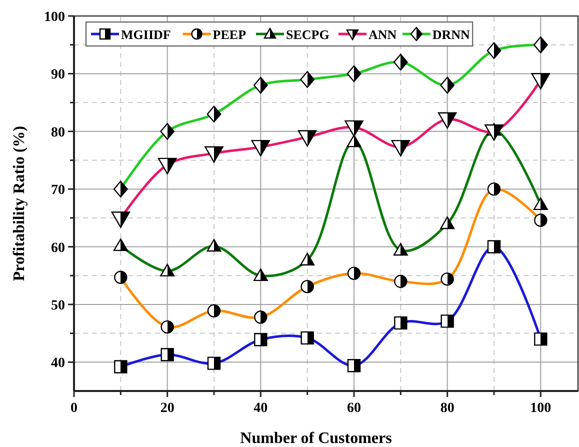 The height and width of the screenshot is (447, 579). What do you see at coordinates (447, 408) in the screenshot?
I see `x-tick-label: 80` at bounding box center [447, 408].